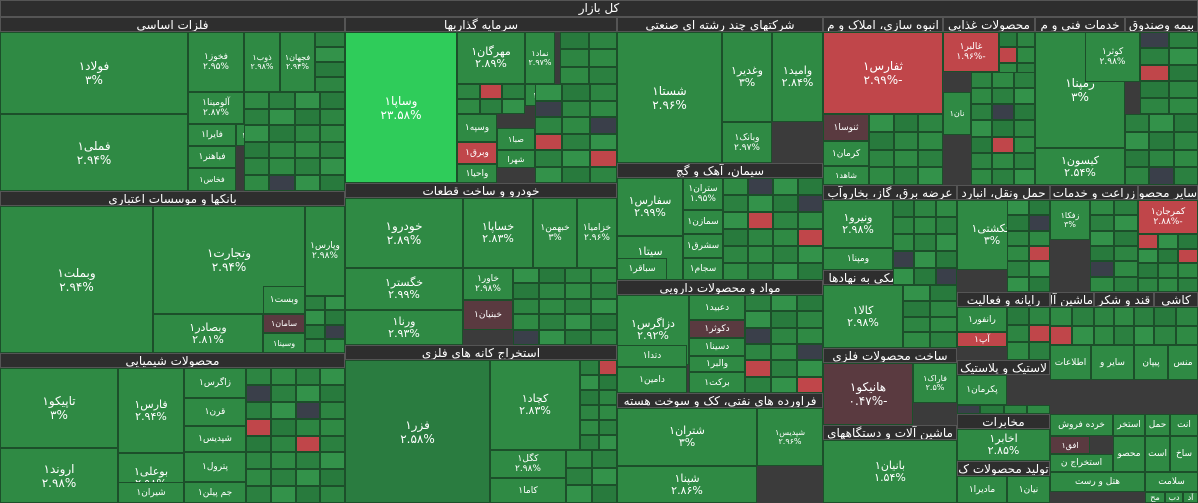  What do you see at coordinates (982, 489) in the screenshot?
I see `stock-tile: مادیرا۱` at bounding box center [982, 489].